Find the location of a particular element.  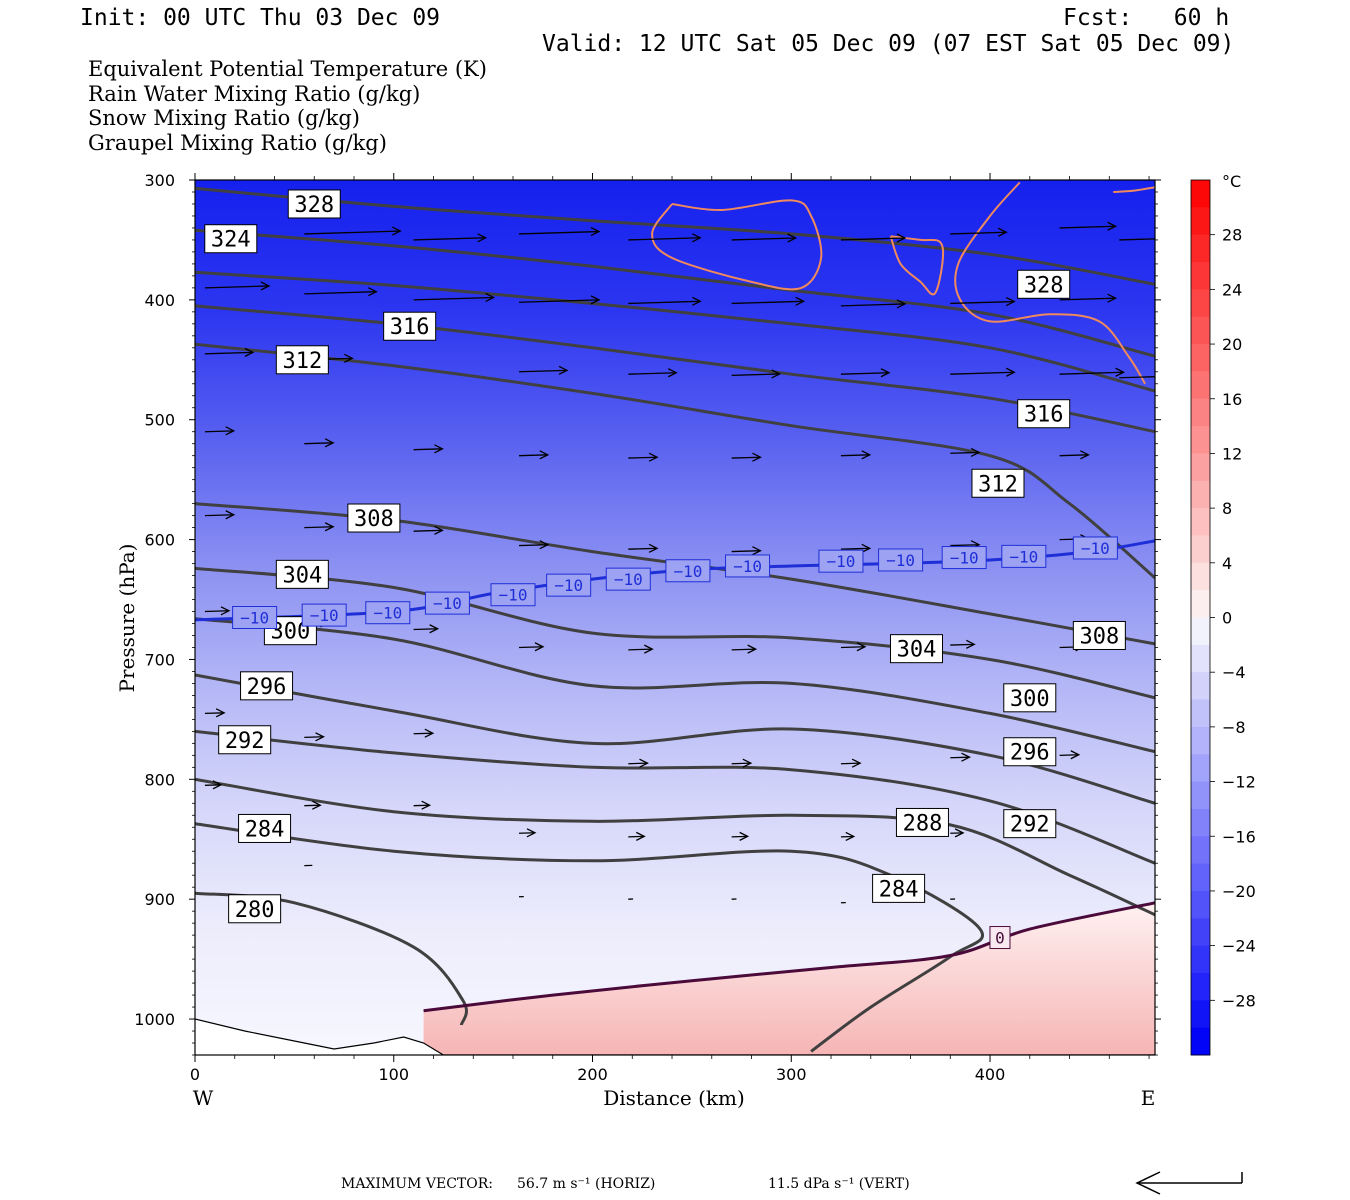

terrain-line is located at coordinates (675, 1036).